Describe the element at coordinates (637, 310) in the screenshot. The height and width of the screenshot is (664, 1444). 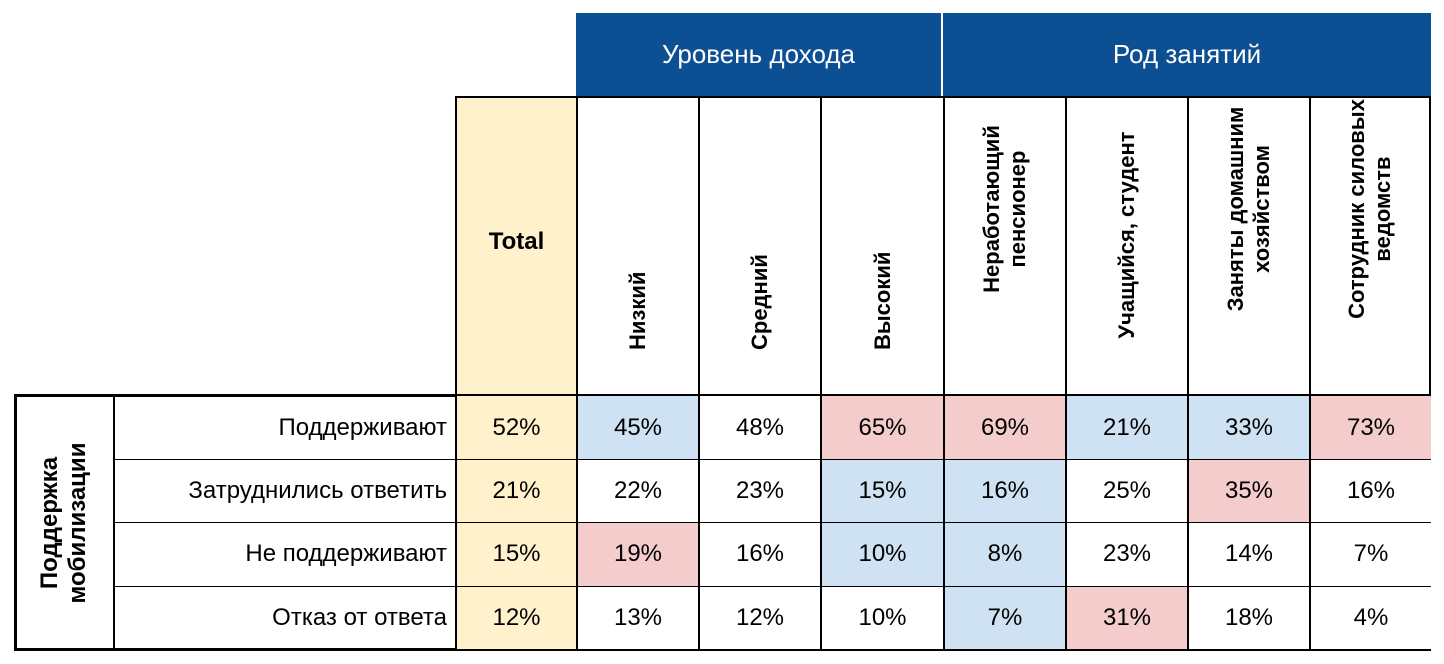
I see `column-header-label: Низкий` at that location.